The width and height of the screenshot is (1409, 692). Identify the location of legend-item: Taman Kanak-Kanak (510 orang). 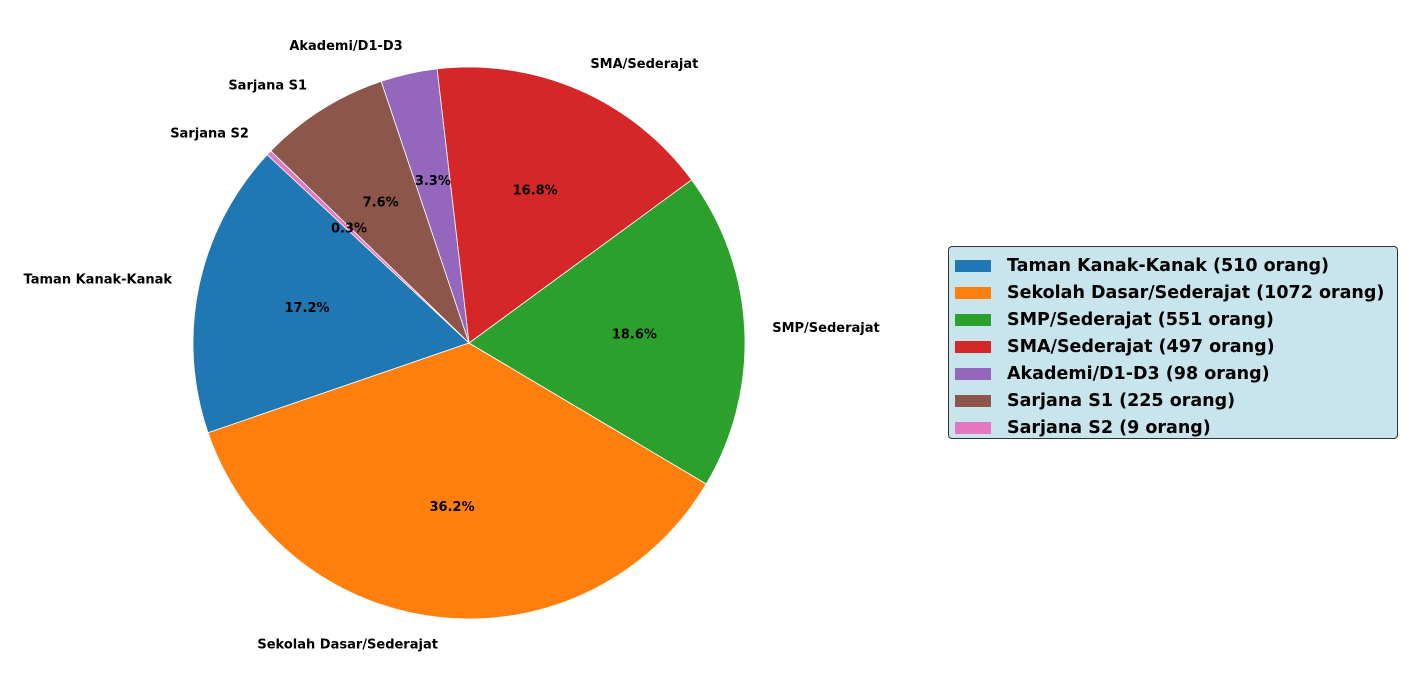
(1176, 265).